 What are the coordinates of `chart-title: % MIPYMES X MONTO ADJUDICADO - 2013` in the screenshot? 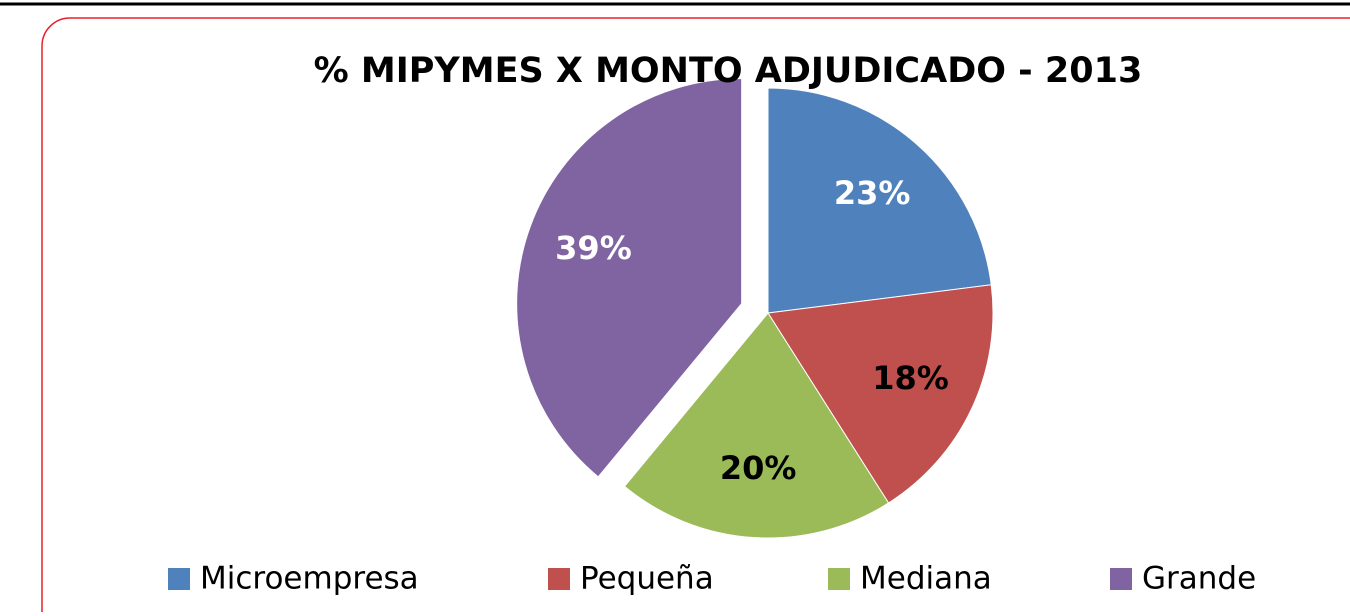 It's located at (728, 71).